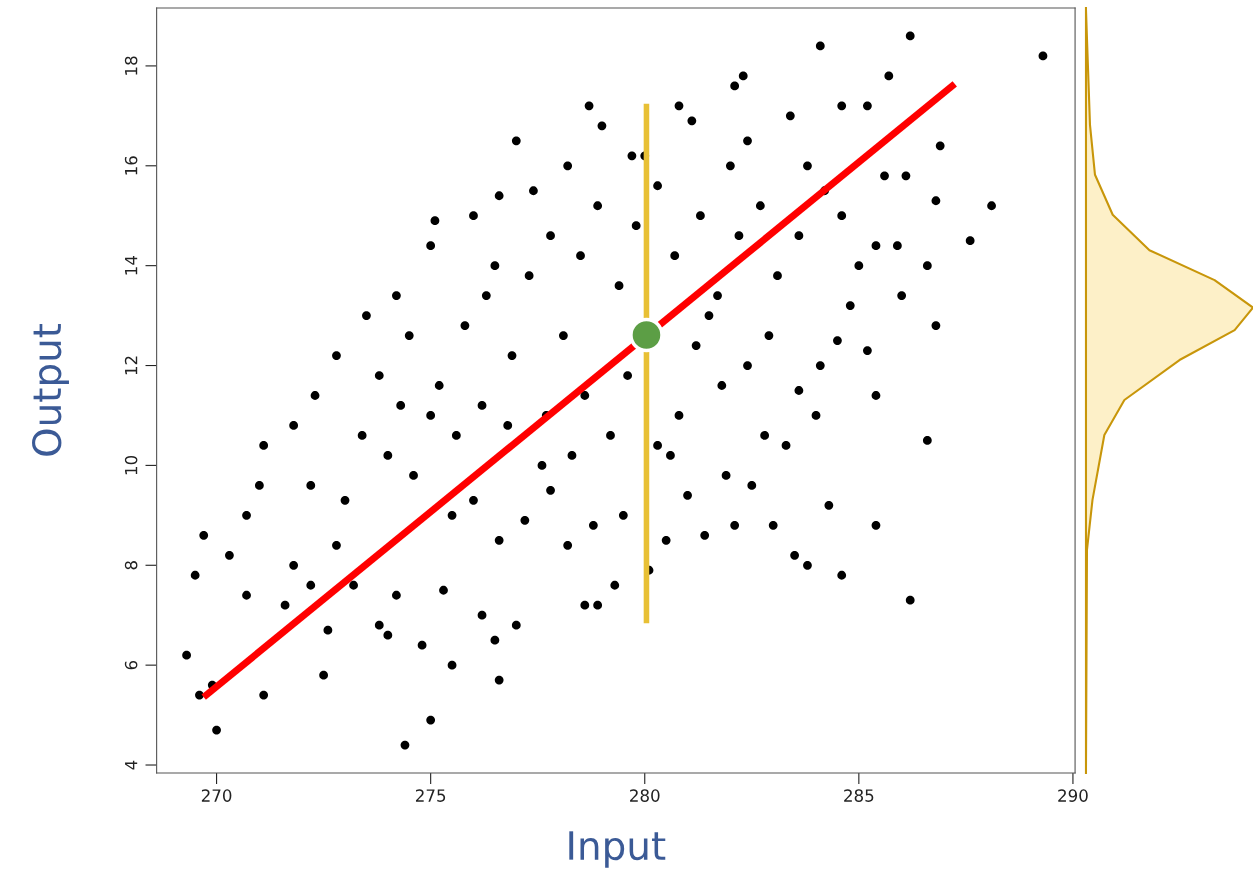 This screenshot has width=1253, height=888. Describe the element at coordinates (859, 795) in the screenshot. I see `x-tick-label: 285` at that location.